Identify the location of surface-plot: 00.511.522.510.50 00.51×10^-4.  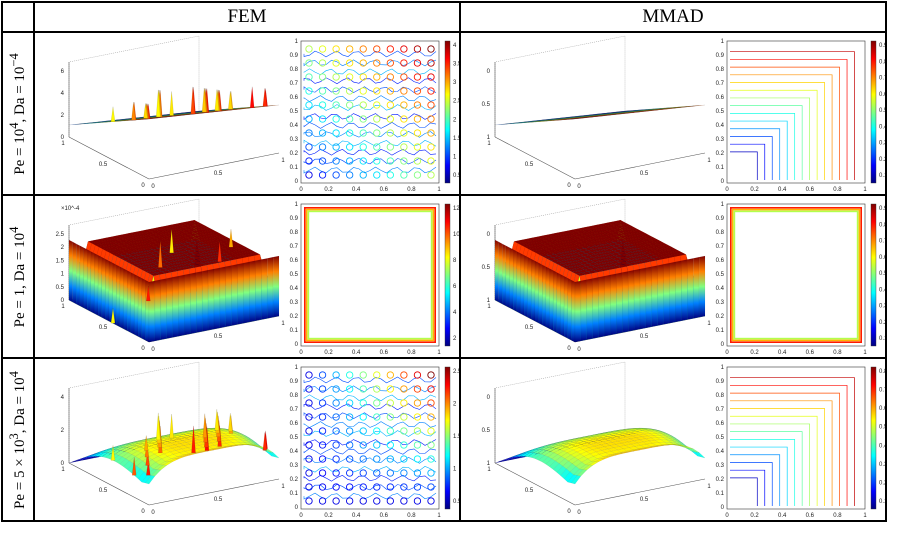
(170, 275).